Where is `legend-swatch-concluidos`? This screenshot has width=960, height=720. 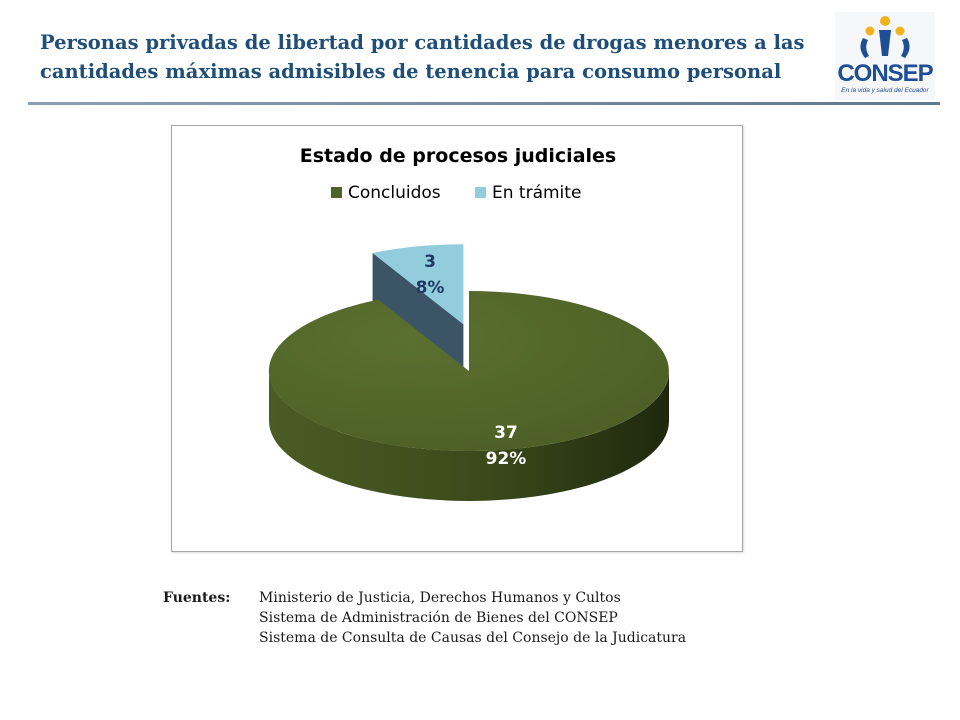 legend-swatch-concluidos is located at coordinates (336, 192).